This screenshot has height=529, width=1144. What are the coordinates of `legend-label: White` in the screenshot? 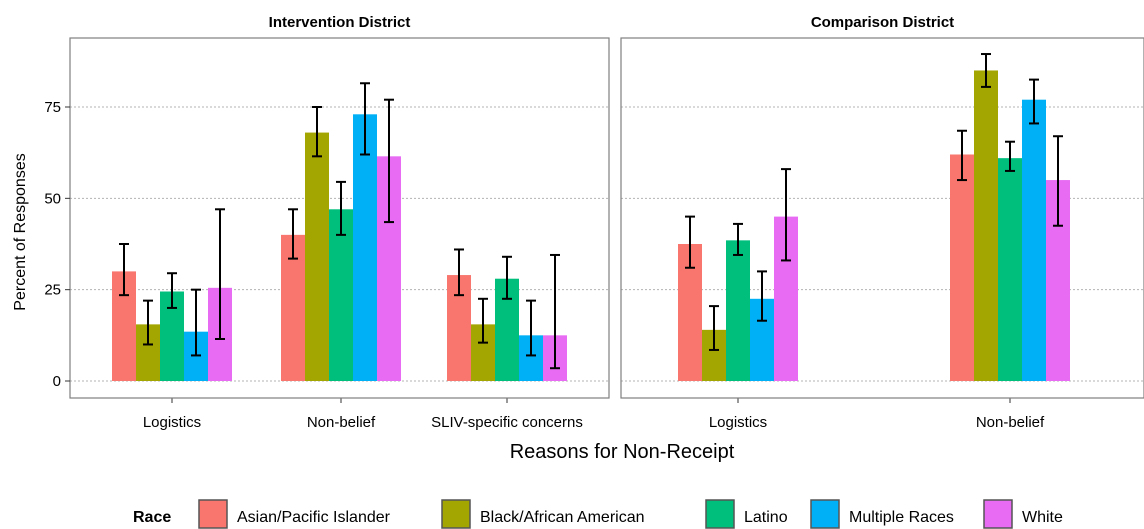 It's located at (1042, 517).